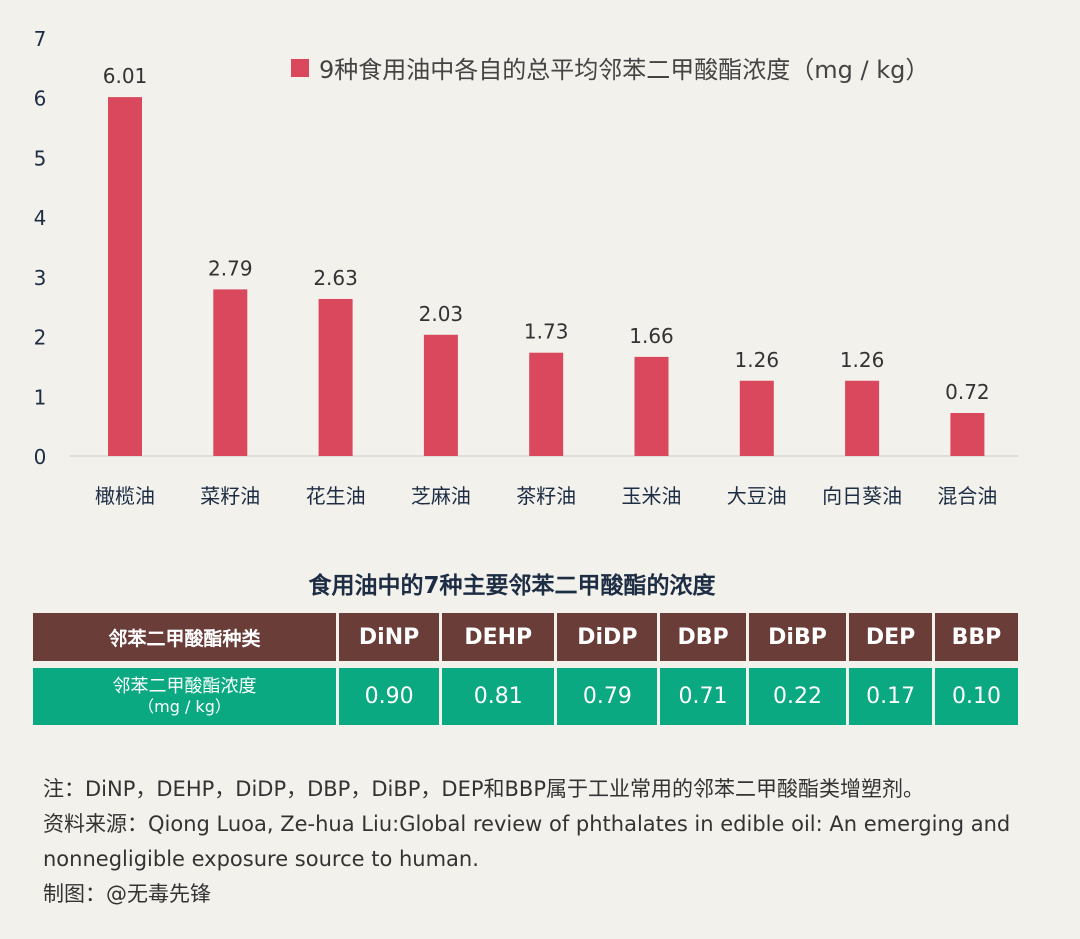 The height and width of the screenshot is (939, 1080). What do you see at coordinates (336, 496) in the screenshot?
I see `x-tick-label: 花生油` at bounding box center [336, 496].